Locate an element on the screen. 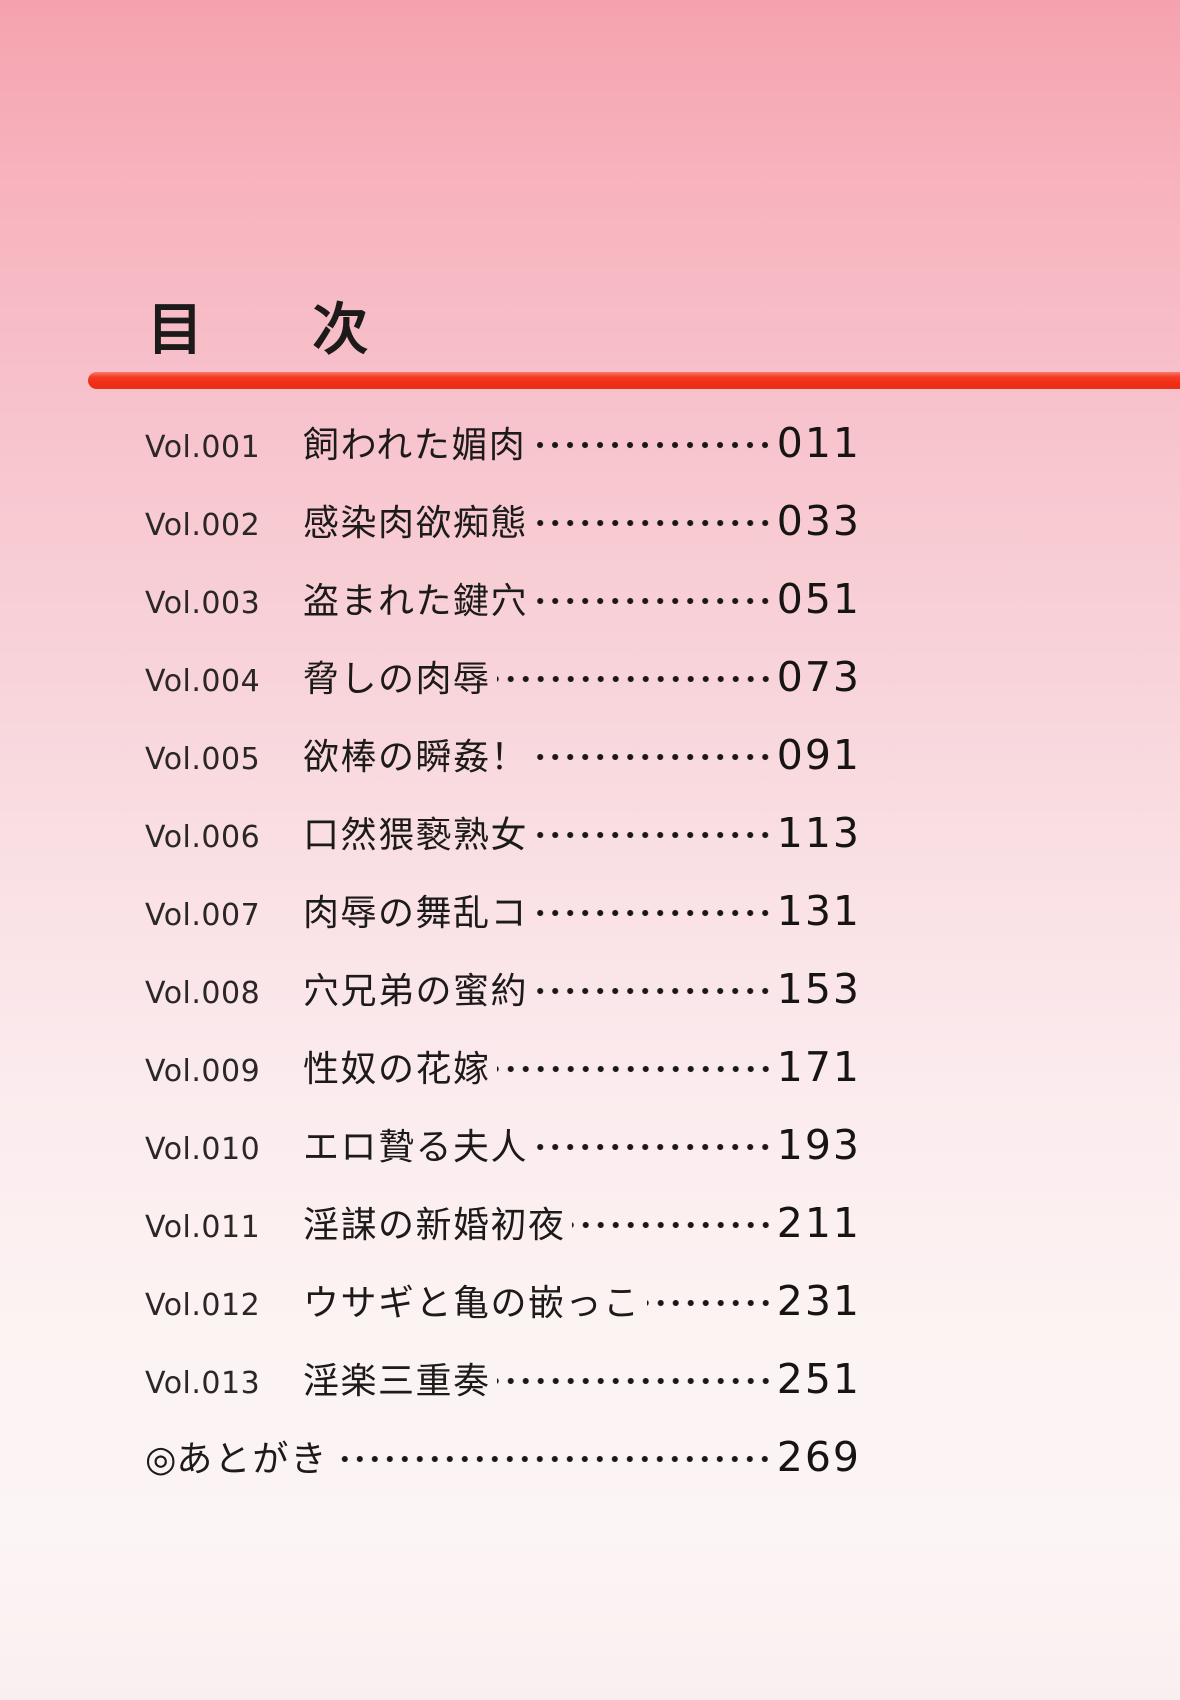 This screenshot has height=1700, width=1180. volume-label: Vol.009 is located at coordinates (203, 1071).